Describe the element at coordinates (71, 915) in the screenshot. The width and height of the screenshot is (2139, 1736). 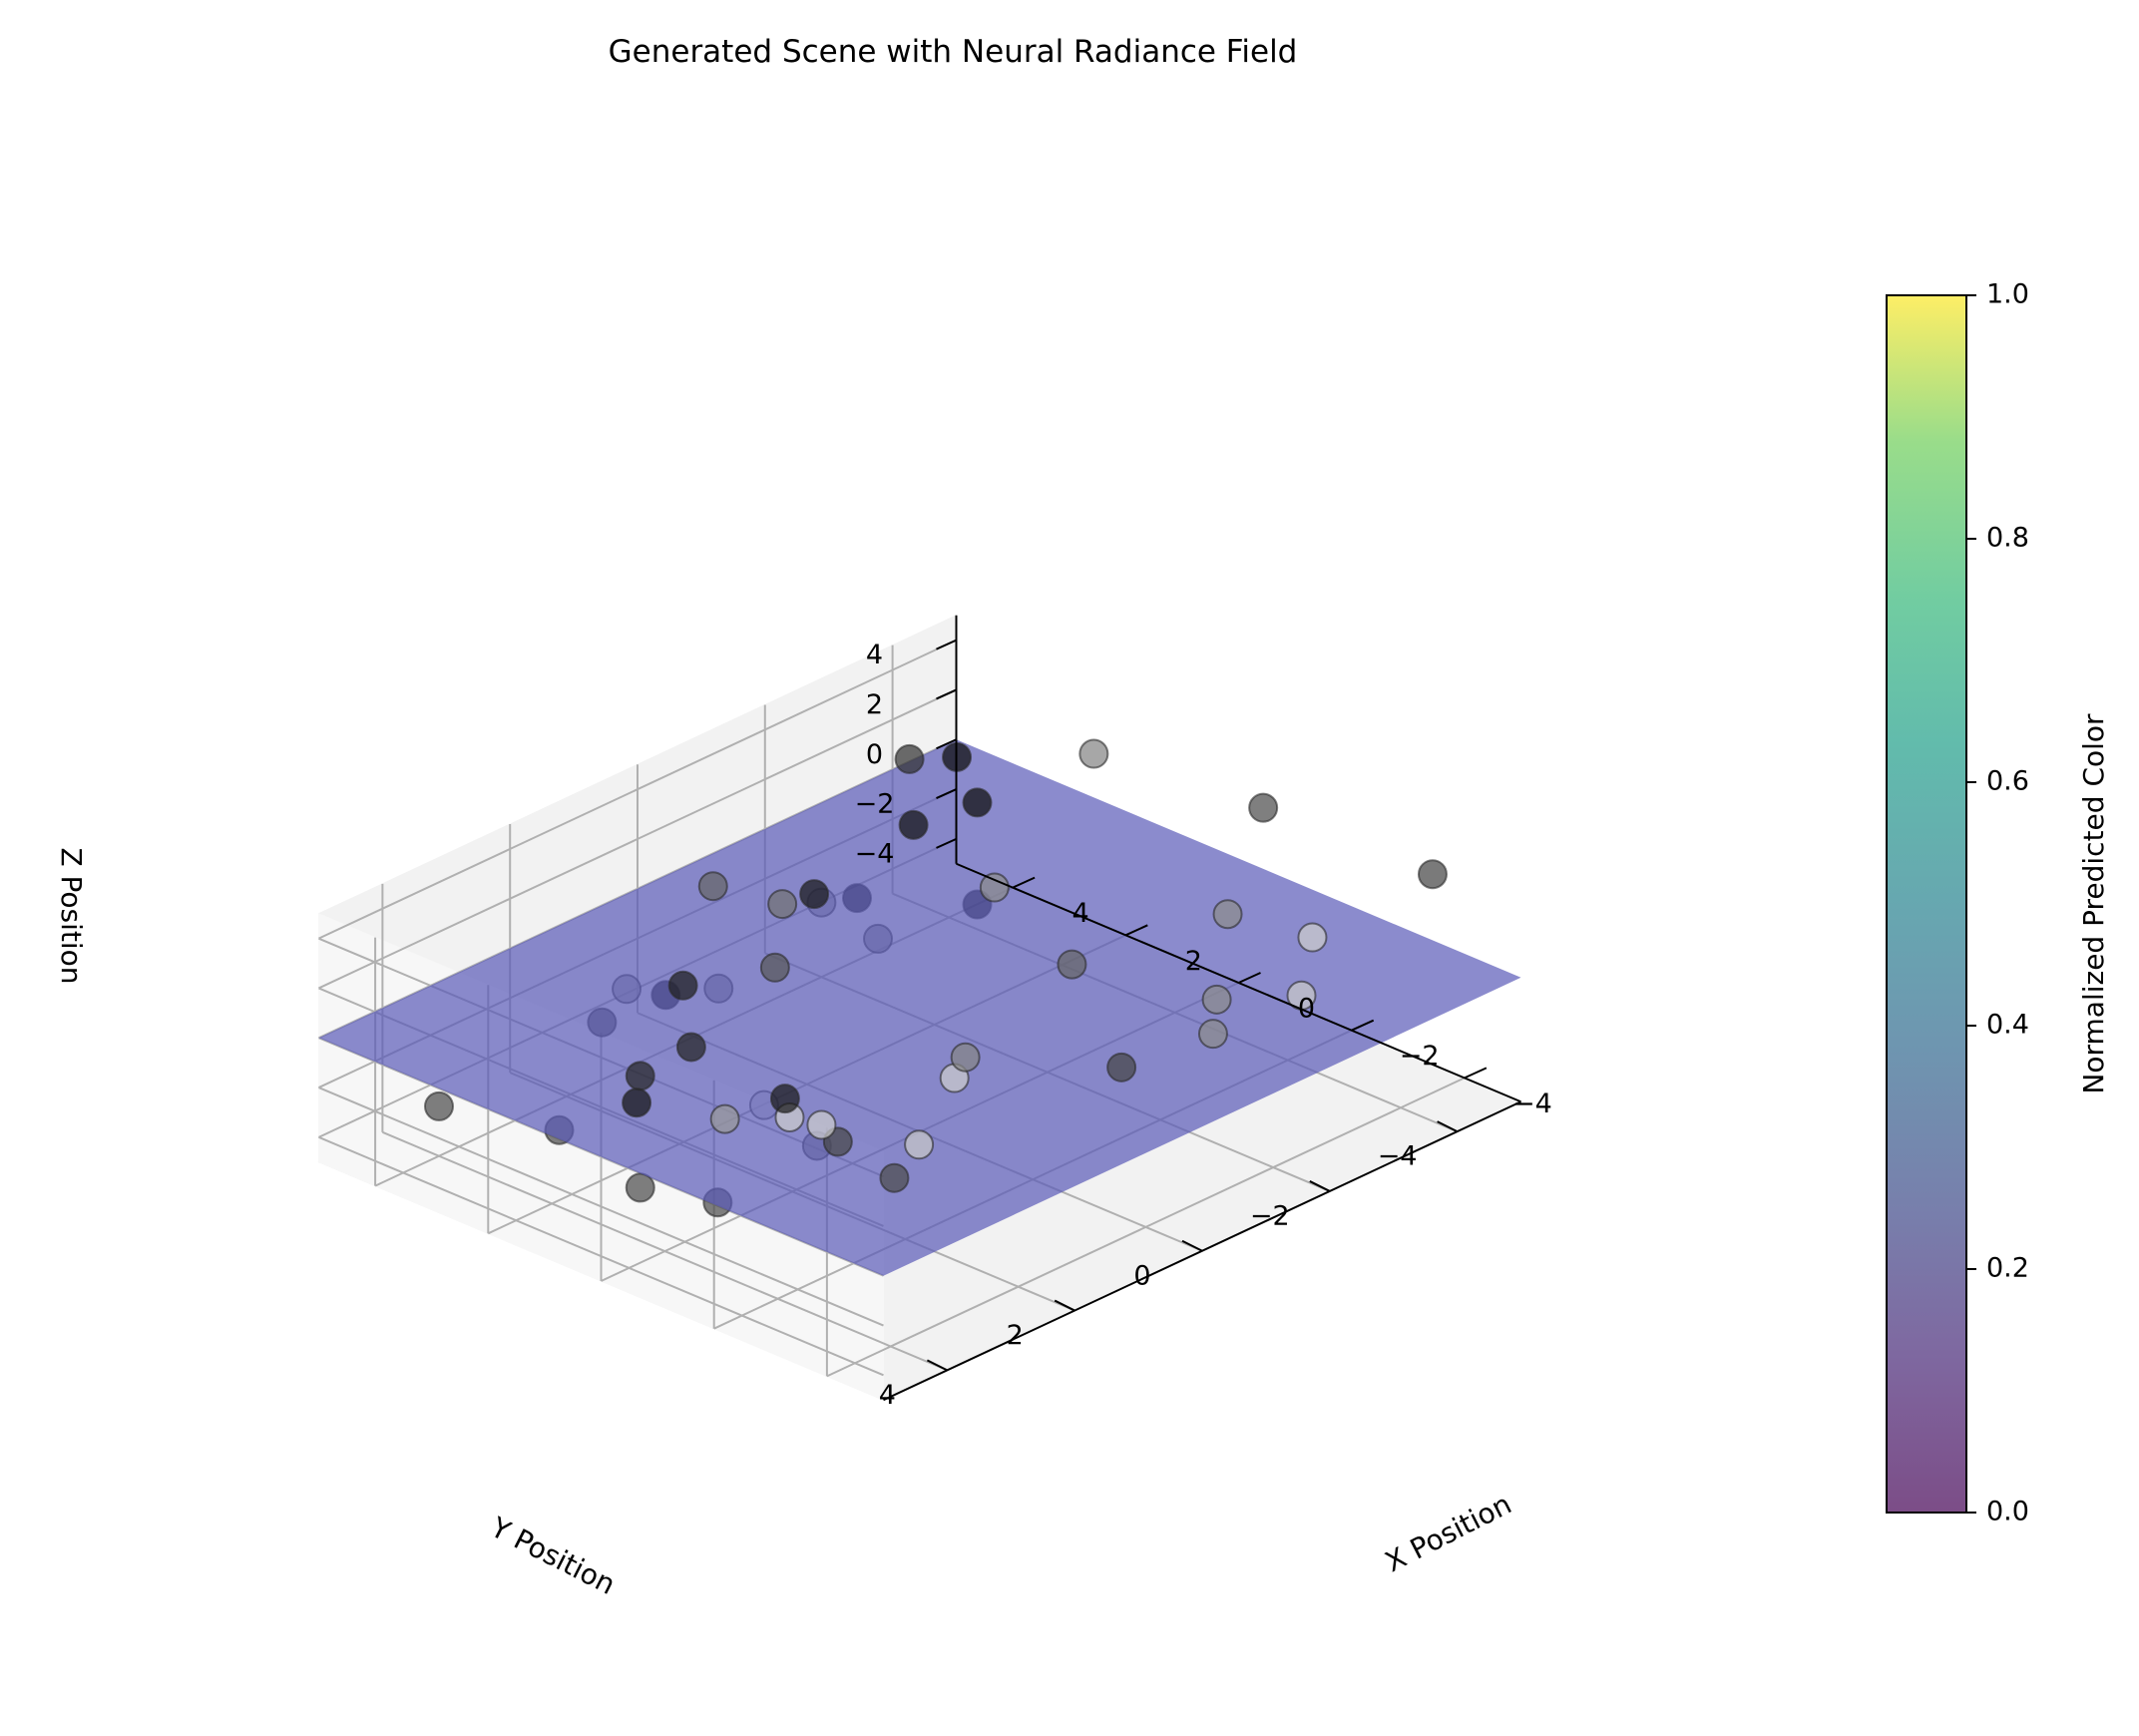
I see `z-axis-label: Z Position` at that location.